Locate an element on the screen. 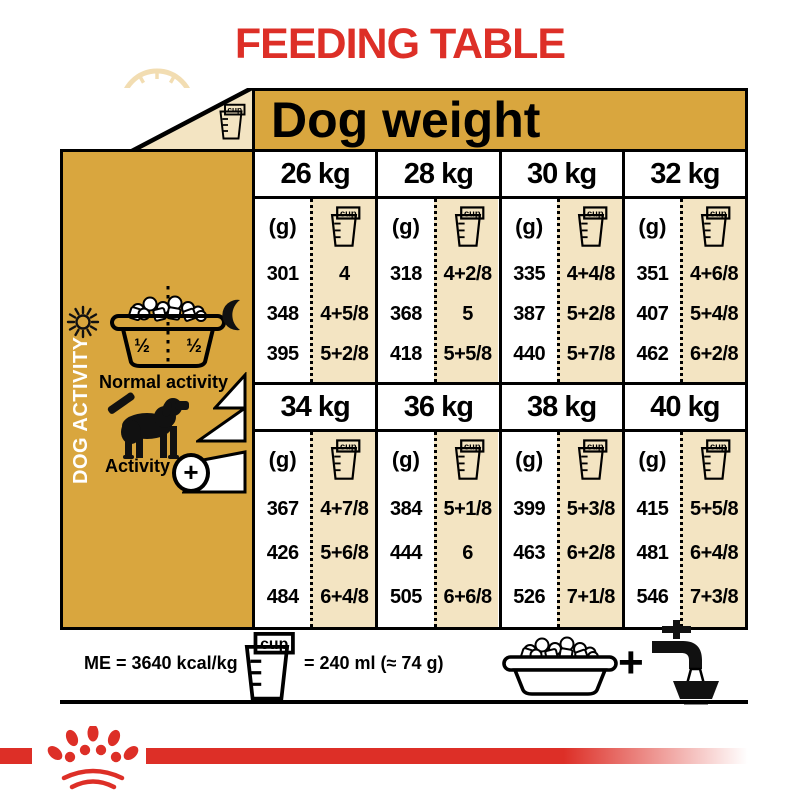 Image resolution: width=800 pixels, height=800 pixels. grams-value: 301 is located at coordinates (282, 274).